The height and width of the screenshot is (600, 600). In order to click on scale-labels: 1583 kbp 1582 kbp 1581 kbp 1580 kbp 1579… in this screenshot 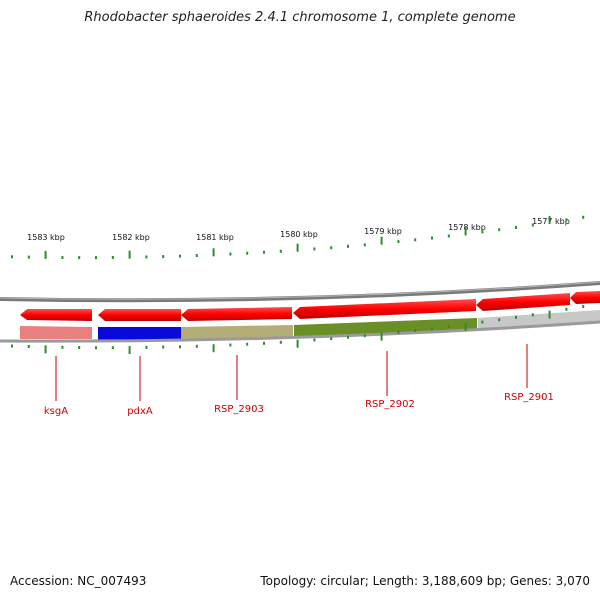, I will do `click(298, 229)`.